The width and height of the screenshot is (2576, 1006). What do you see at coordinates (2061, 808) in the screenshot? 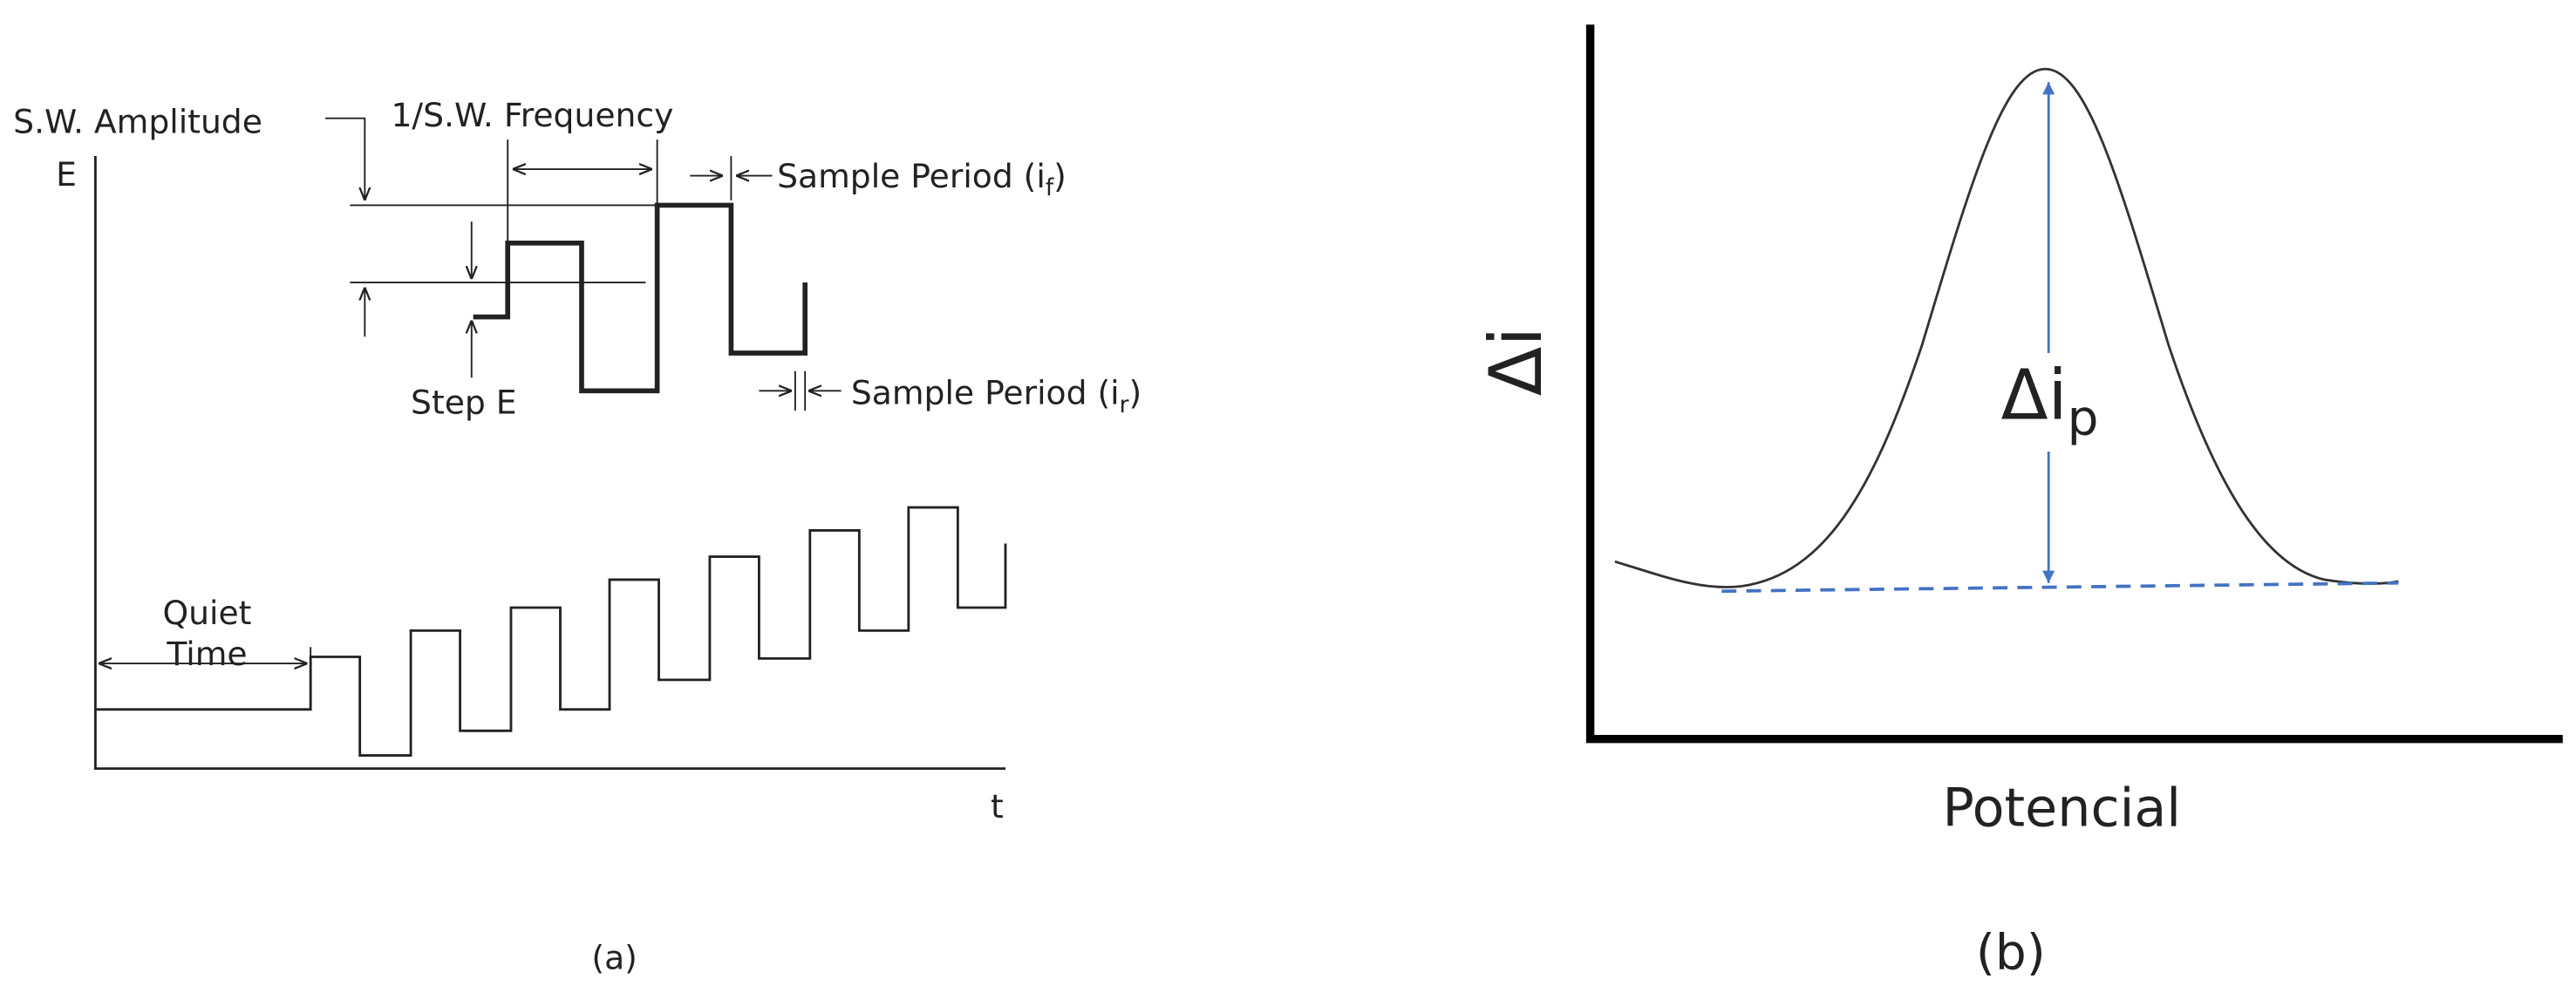
I see `x-label: Potencial` at bounding box center [2061, 808].